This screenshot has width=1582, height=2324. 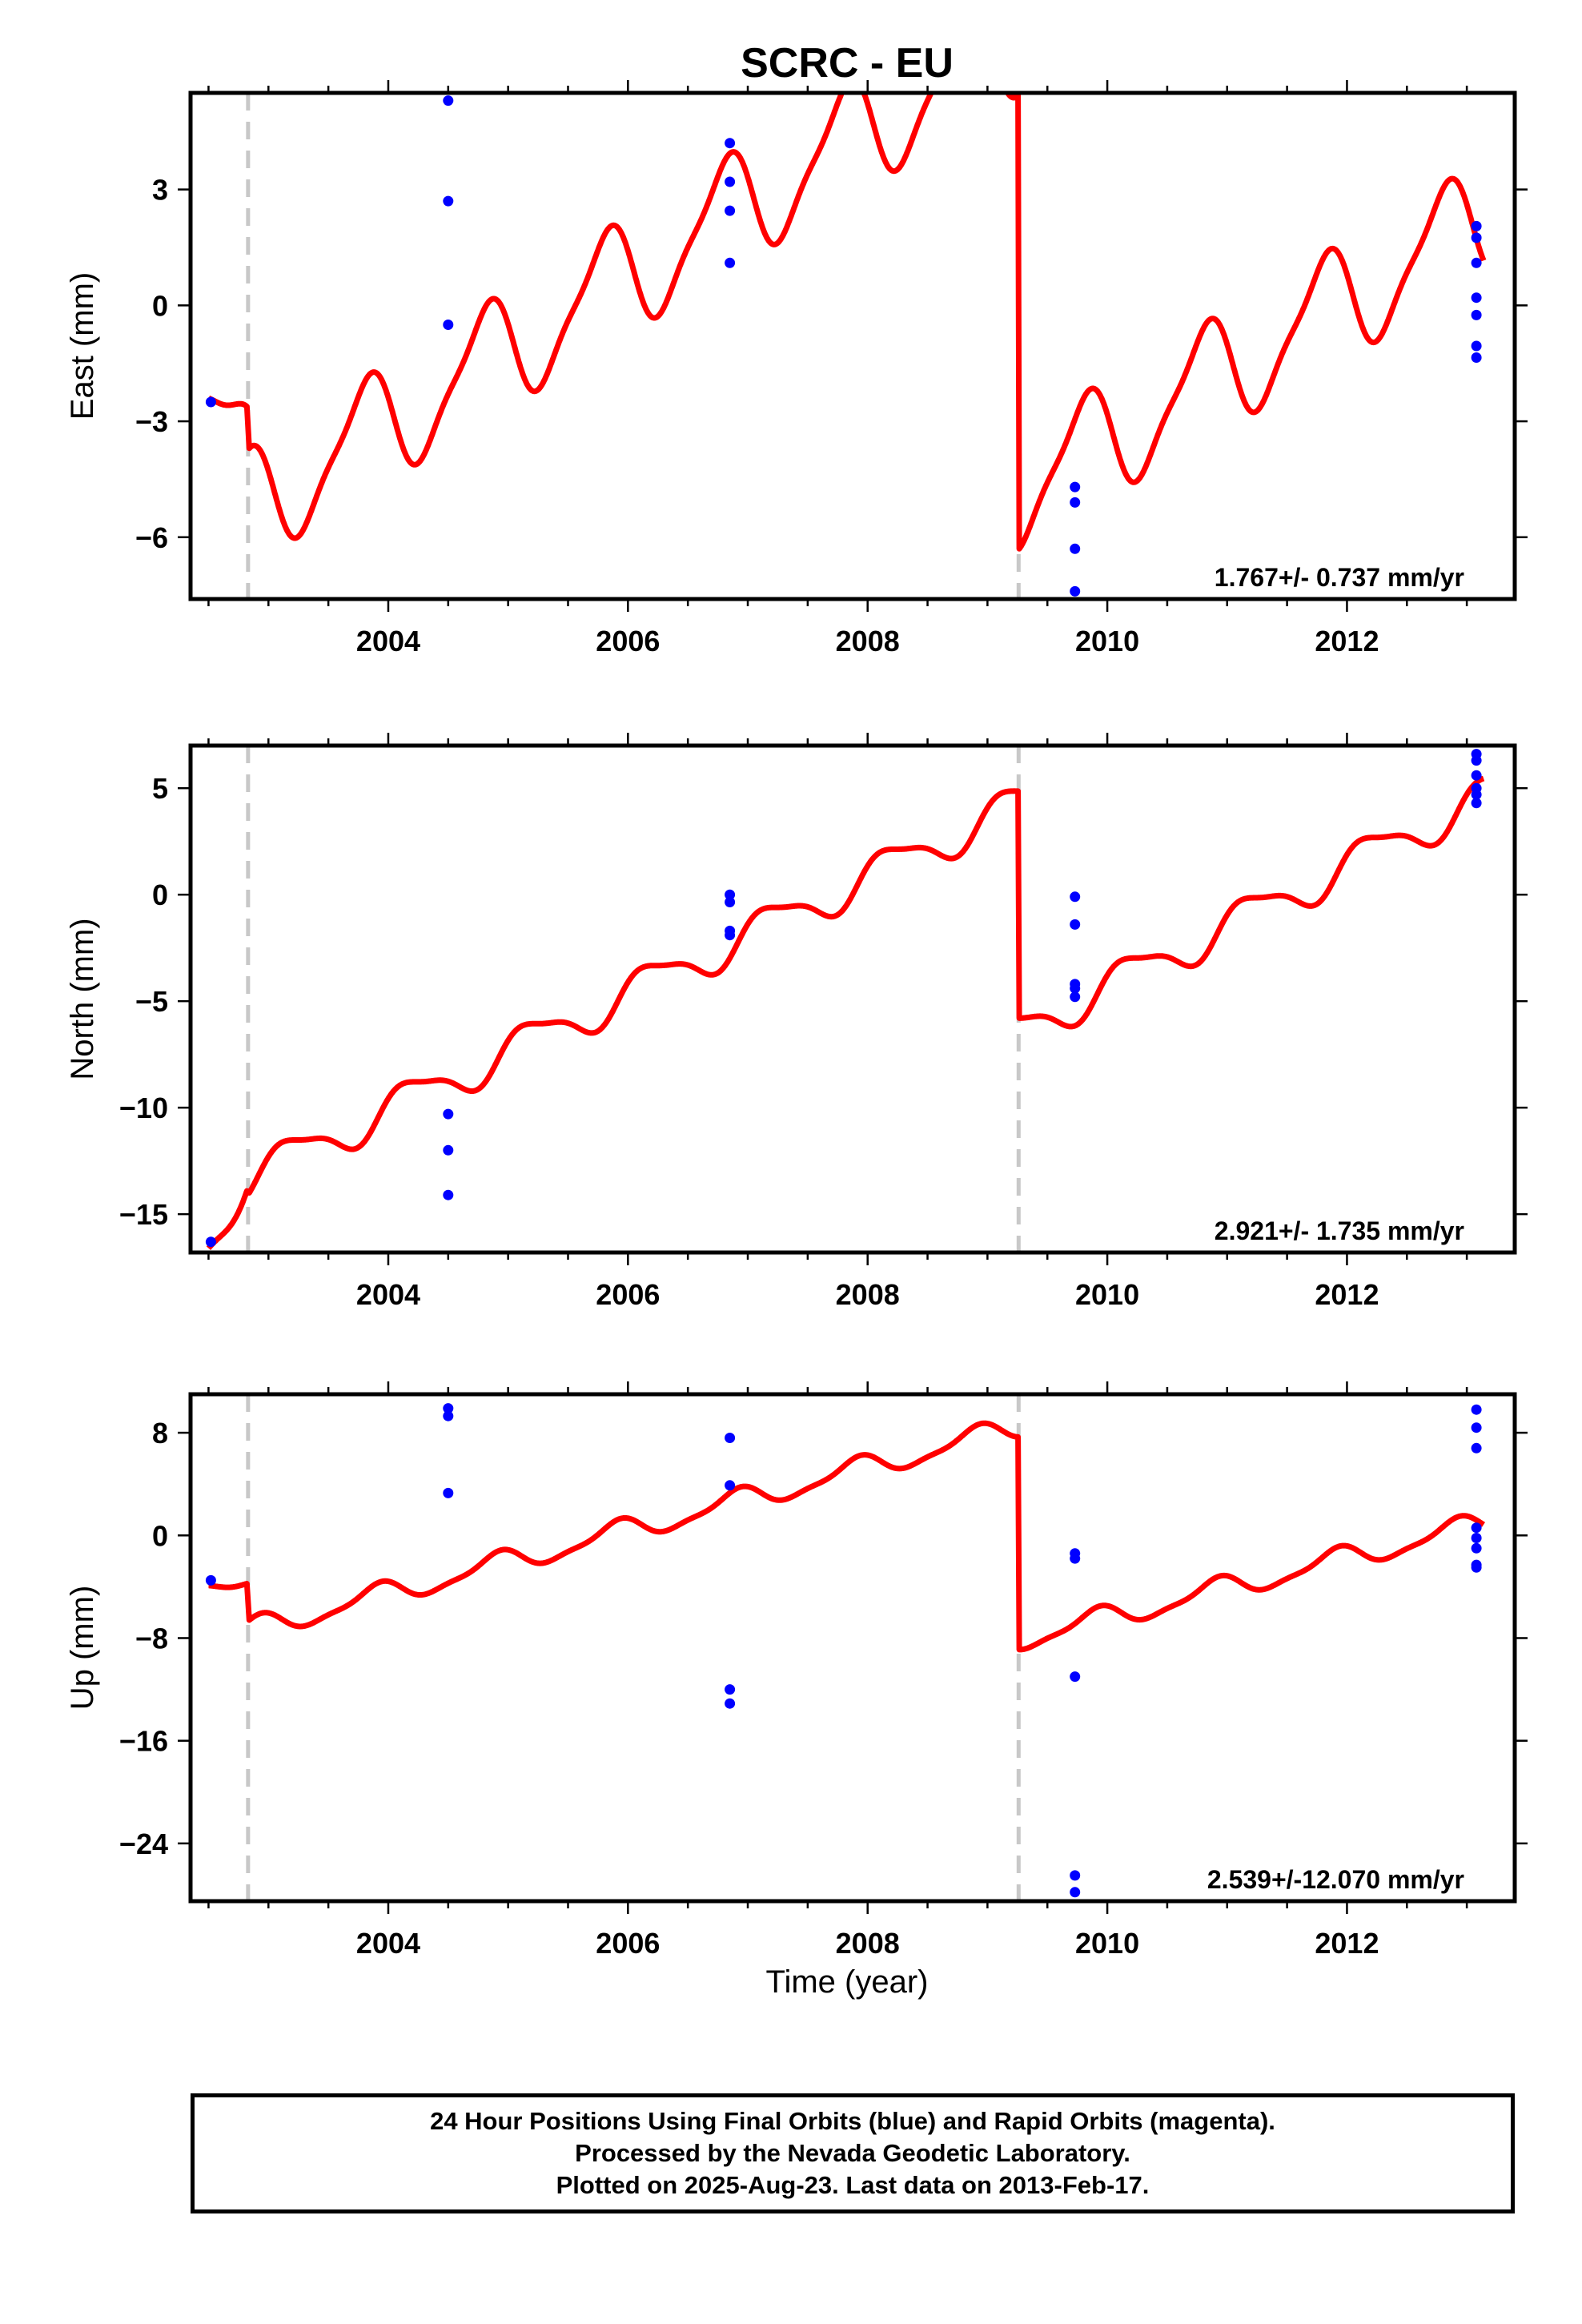 What do you see at coordinates (1339, 577) in the screenshot?
I see `rate-annotation: 1.767+/- 0.737 mm/yr` at bounding box center [1339, 577].